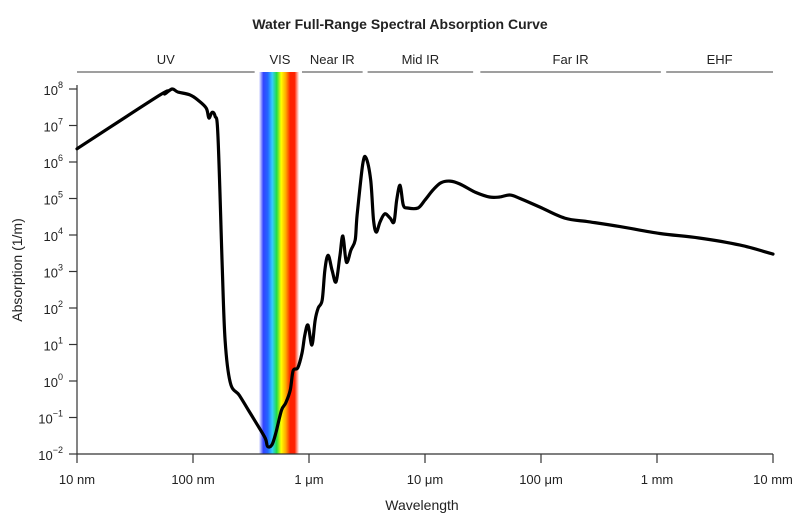  I want to click on y-axis-label: Absorption (1/m), so click(17, 269).